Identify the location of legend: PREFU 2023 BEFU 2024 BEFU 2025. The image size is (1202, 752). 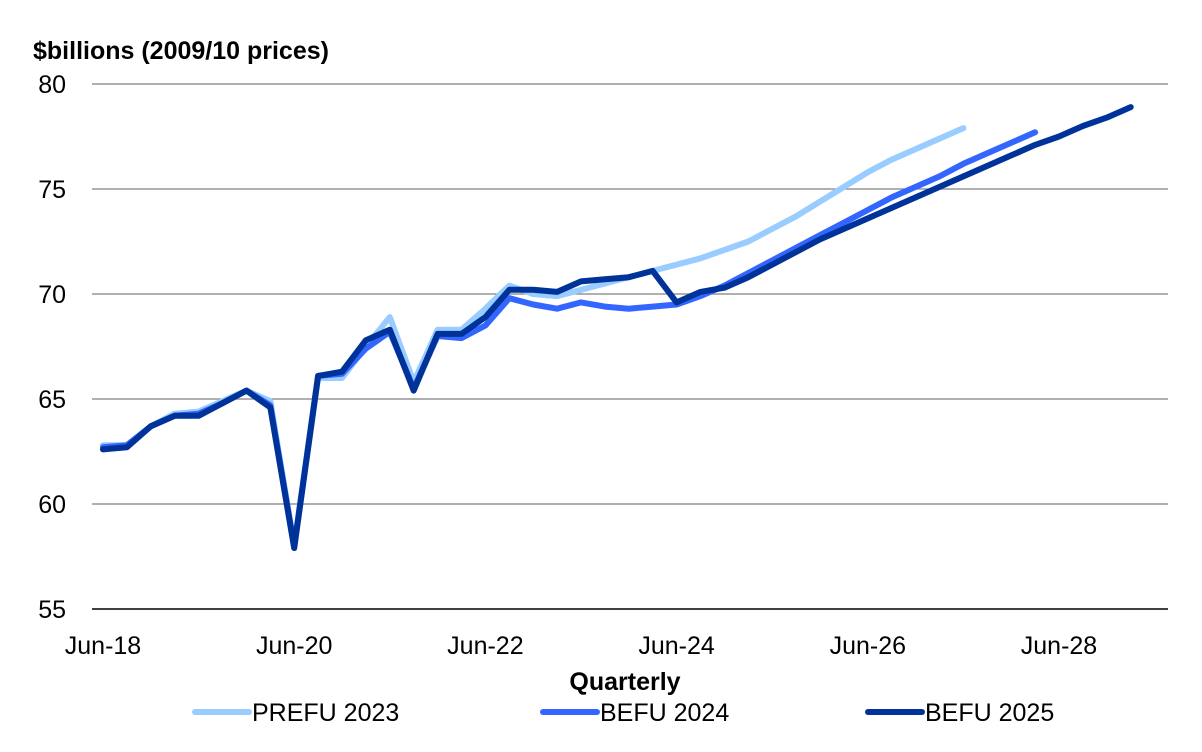
(623, 713).